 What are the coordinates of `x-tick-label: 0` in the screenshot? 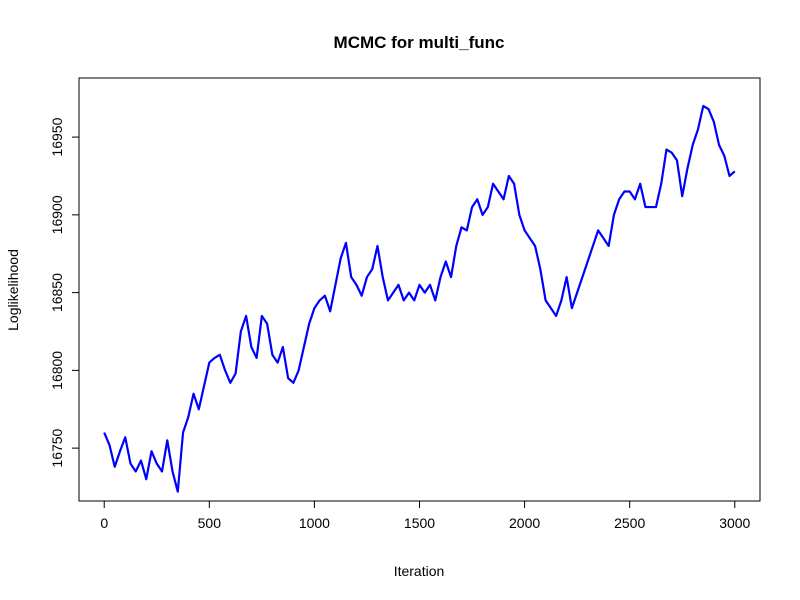 It's located at (104, 523).